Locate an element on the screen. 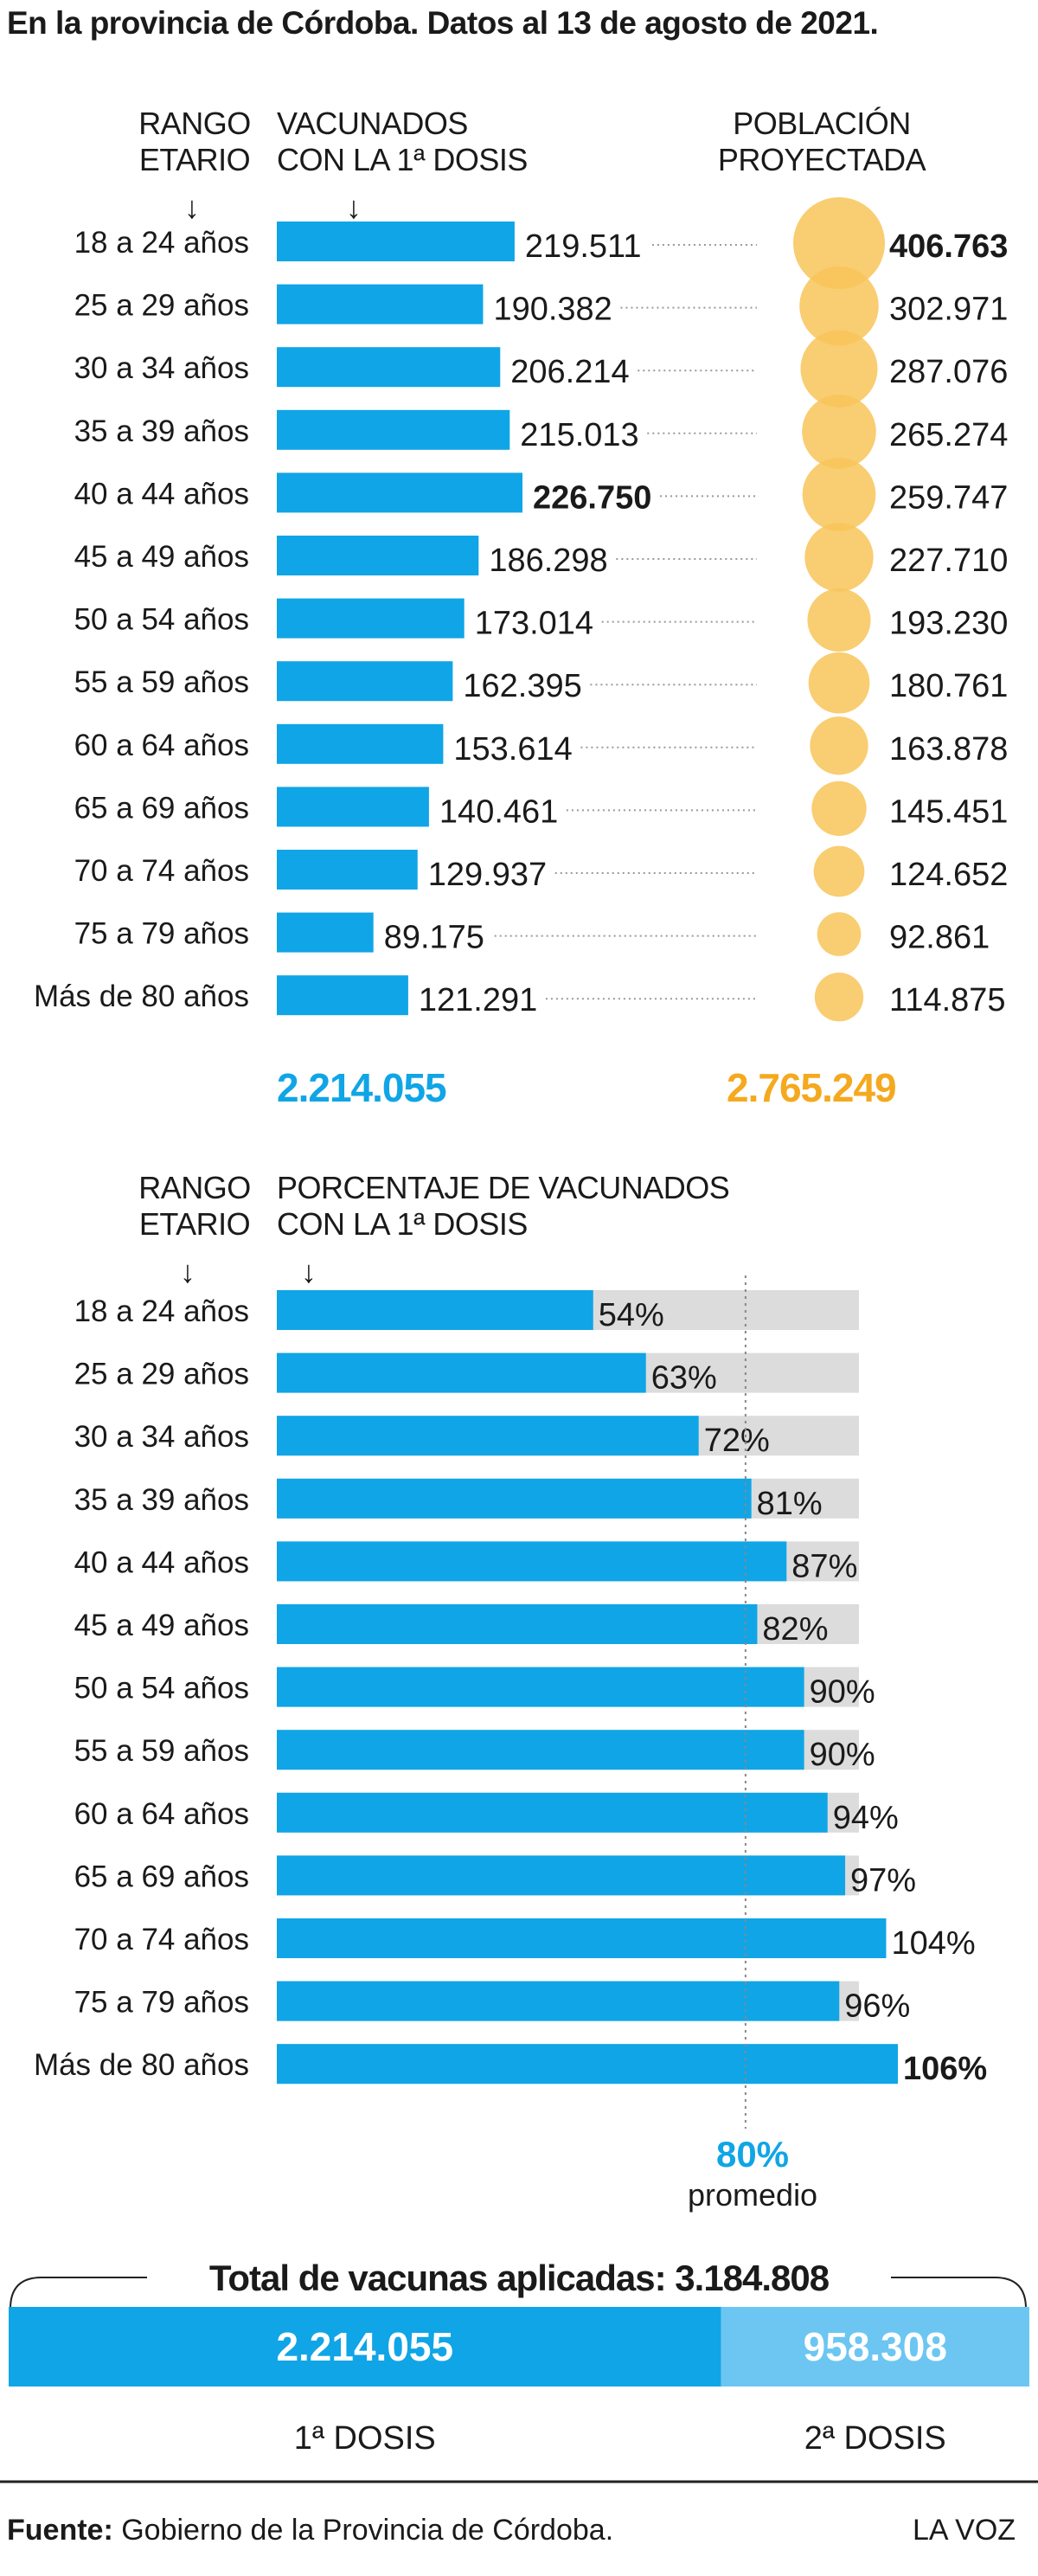  age-label-5: 45 a 49 años is located at coordinates (161, 557).